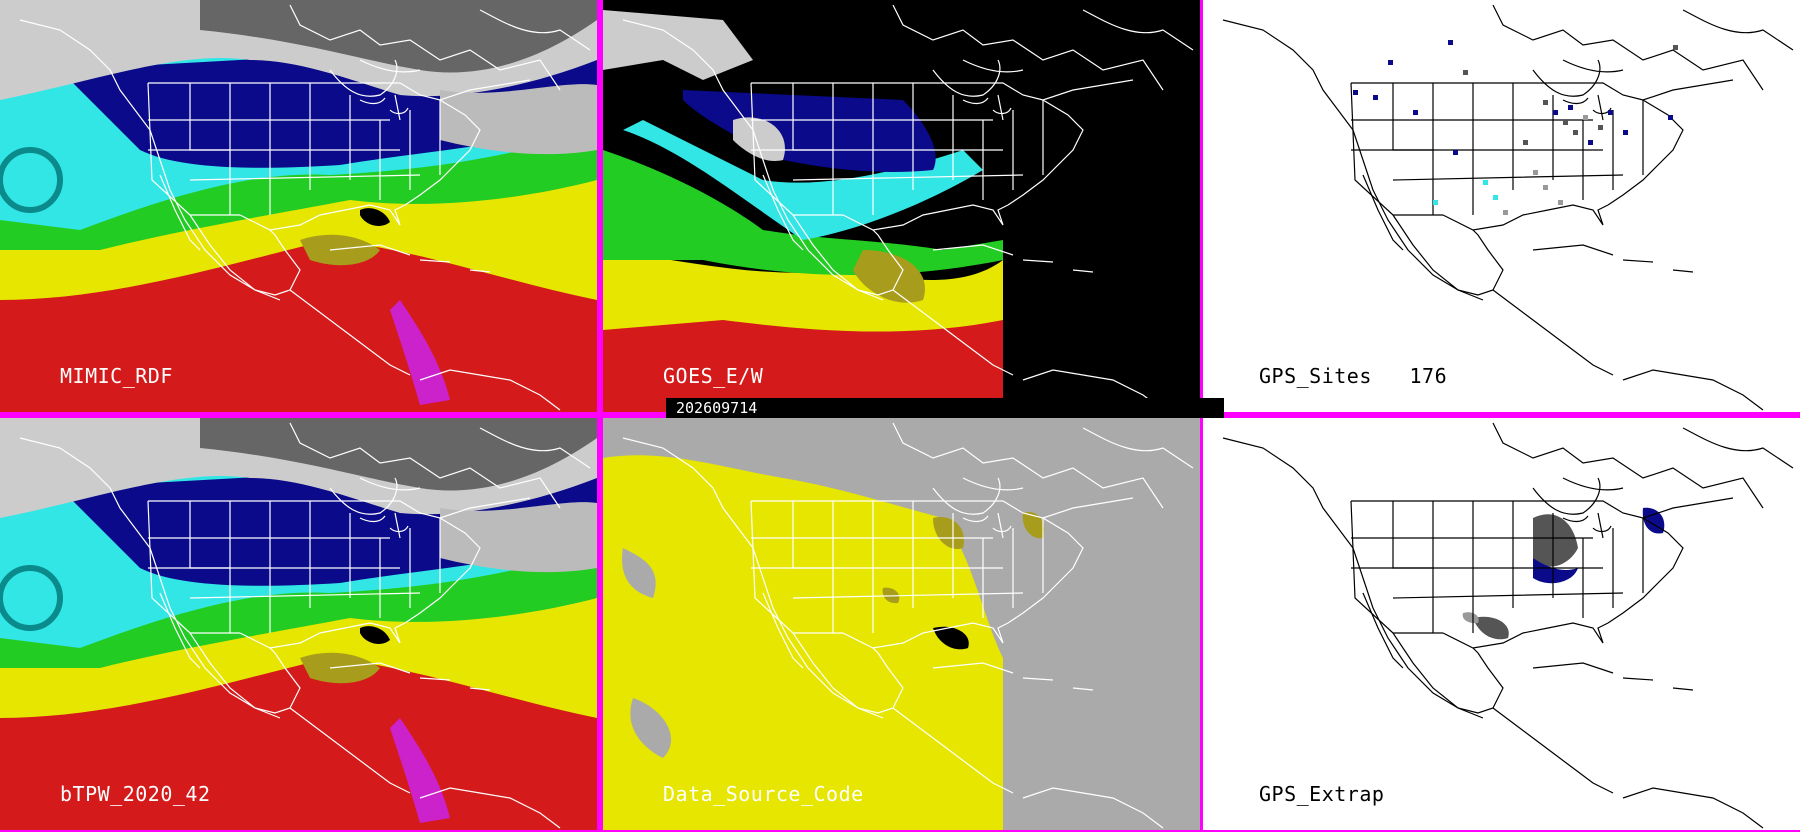 Image resolution: width=1800 pixels, height=832 pixels. What do you see at coordinates (116, 376) in the screenshot?
I see `panel-label: MIMIC_RDF` at bounding box center [116, 376].